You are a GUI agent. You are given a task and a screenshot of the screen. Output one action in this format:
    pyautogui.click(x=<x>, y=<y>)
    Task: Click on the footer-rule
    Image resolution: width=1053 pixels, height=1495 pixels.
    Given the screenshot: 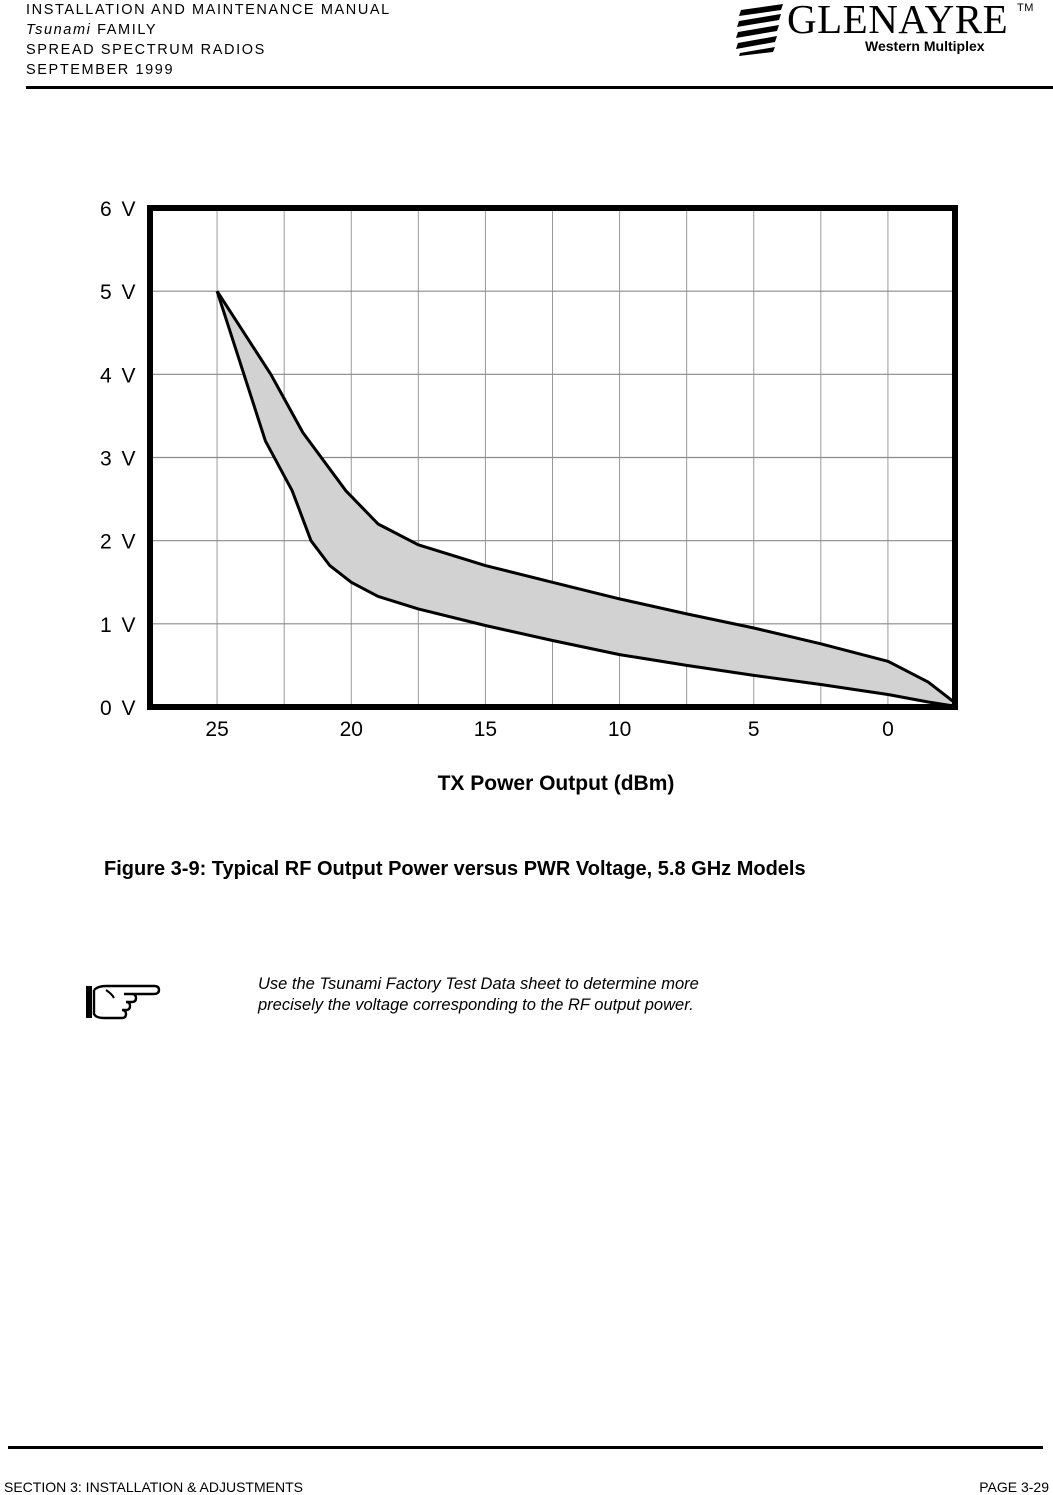 What is the action you would take?
    pyautogui.click(x=525, y=1447)
    